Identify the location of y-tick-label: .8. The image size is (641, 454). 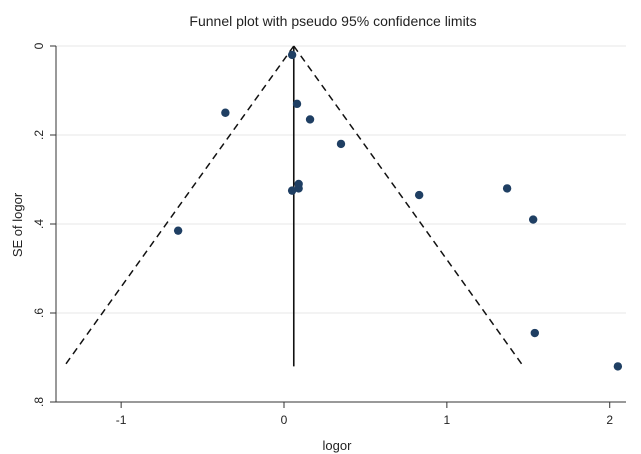
(39, 402).